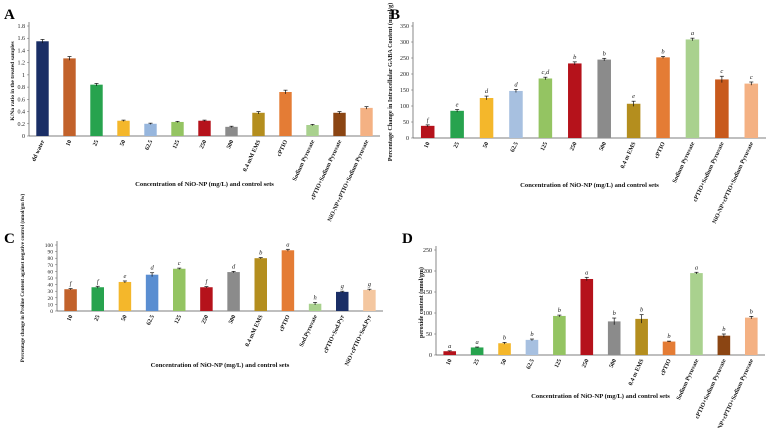 Image resolution: width=770 pixels, height=428 pixels. I want to click on panel-d-category-label: 25, so click(477, 362).